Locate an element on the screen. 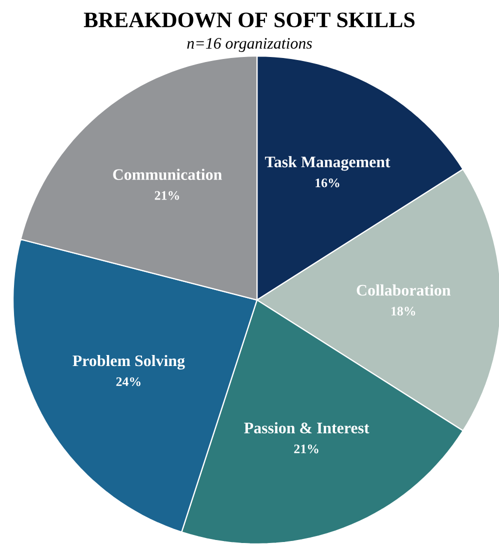 Image resolution: width=499 pixels, height=546 pixels. slice-label: Communication is located at coordinates (167, 174).